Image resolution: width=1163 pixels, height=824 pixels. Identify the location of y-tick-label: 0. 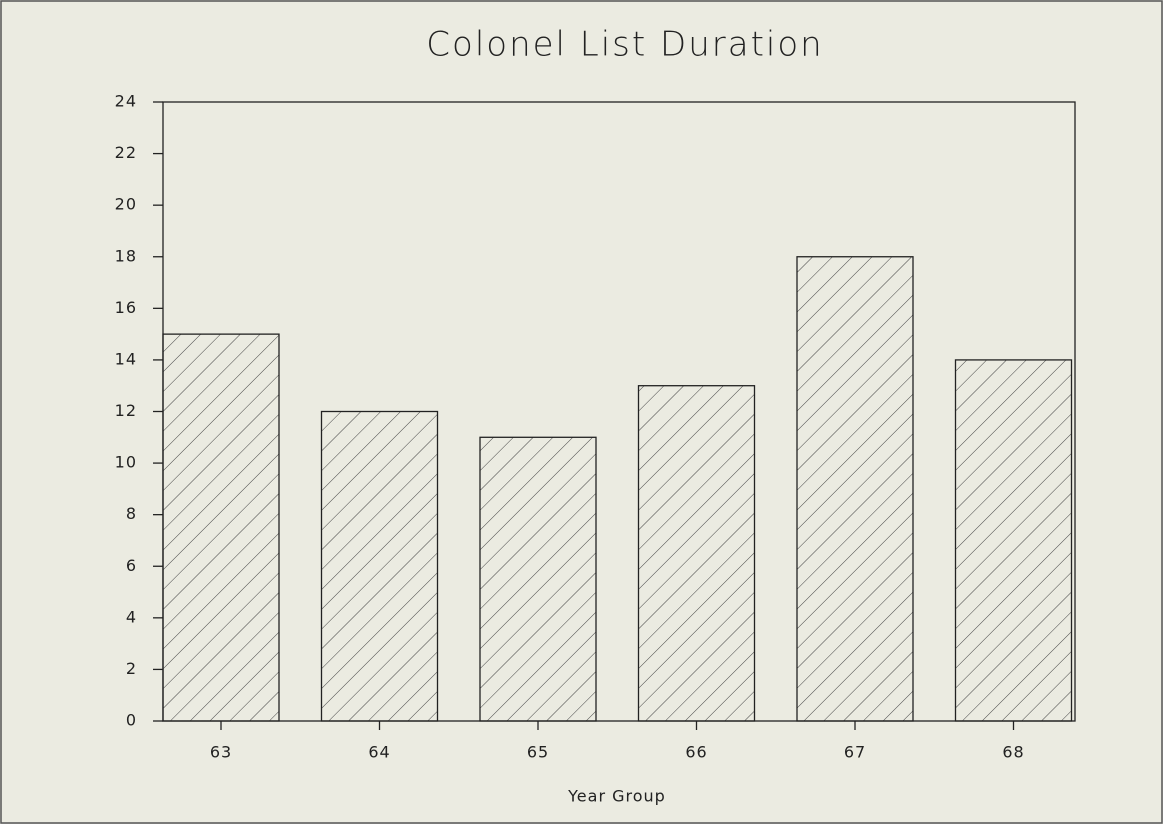
(131, 720).